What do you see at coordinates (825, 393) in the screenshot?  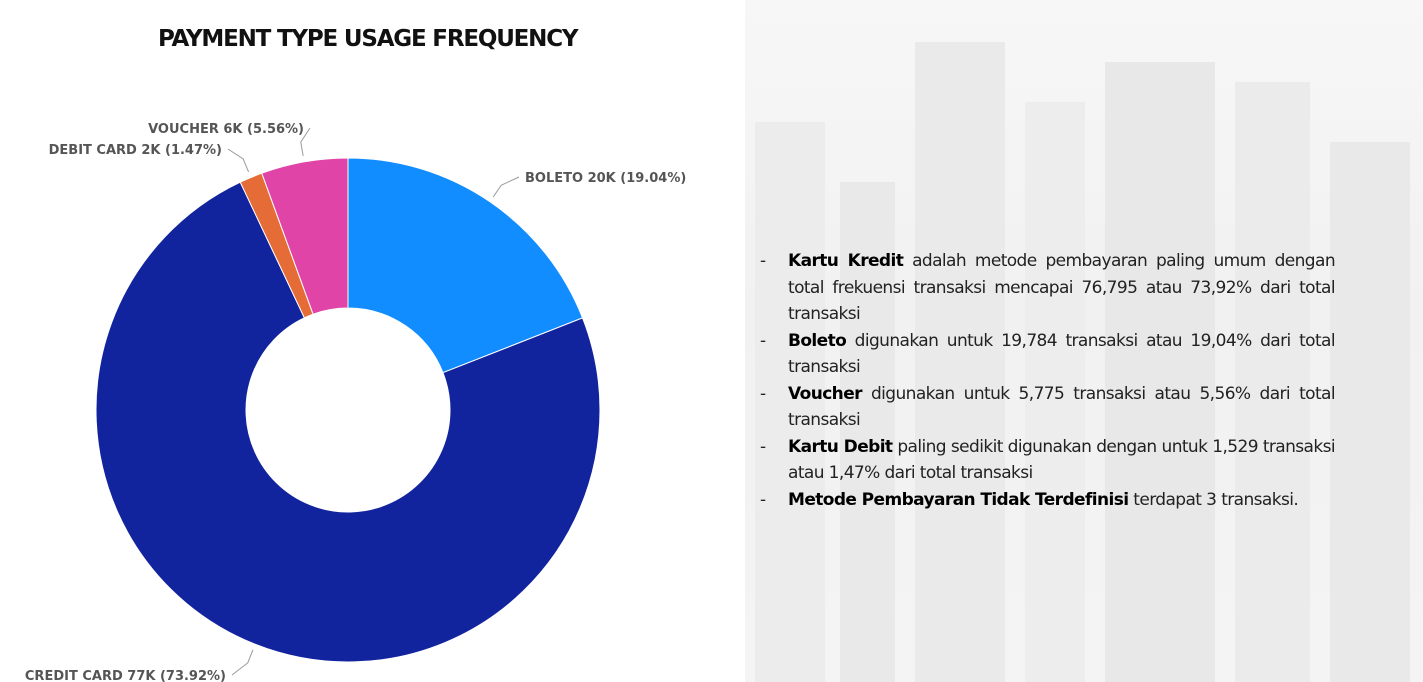 I see `desc-term: Voucher` at bounding box center [825, 393].